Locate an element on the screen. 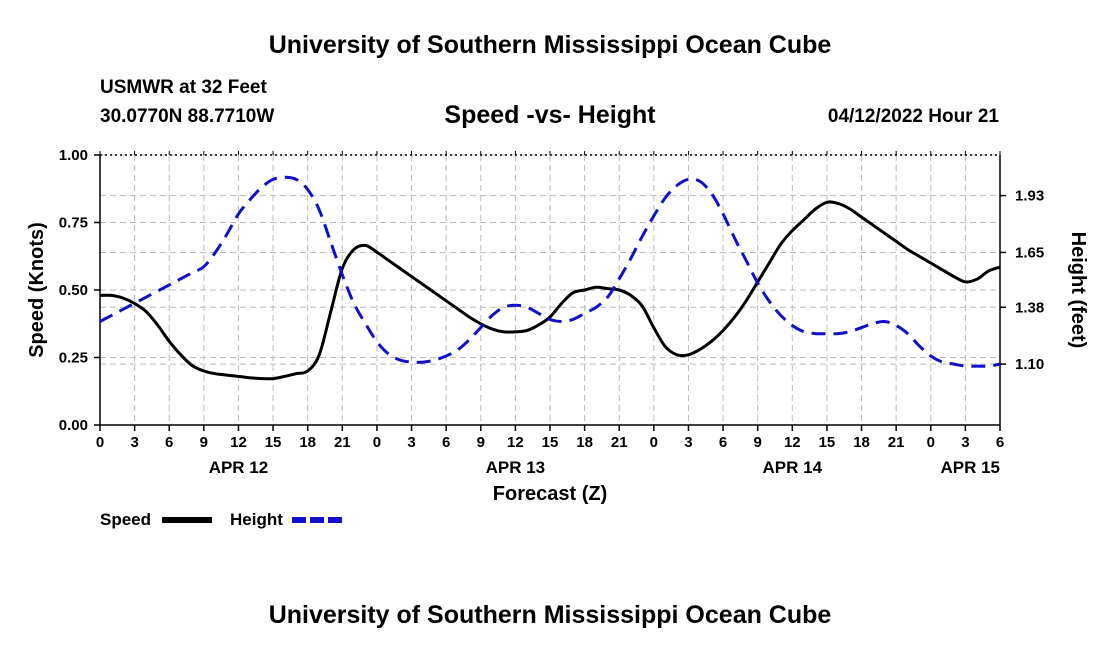 The width and height of the screenshot is (1100, 650). y2-axis-label: Height (feet) is located at coordinates (1078, 290).